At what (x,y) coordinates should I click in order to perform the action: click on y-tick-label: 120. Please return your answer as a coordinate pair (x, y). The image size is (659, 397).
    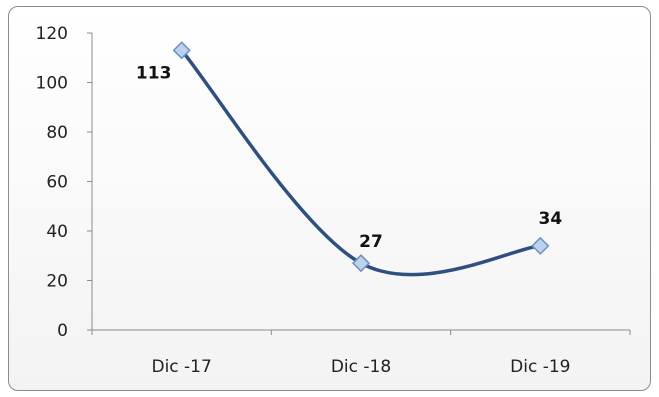
    Looking at the image, I should click on (52, 34).